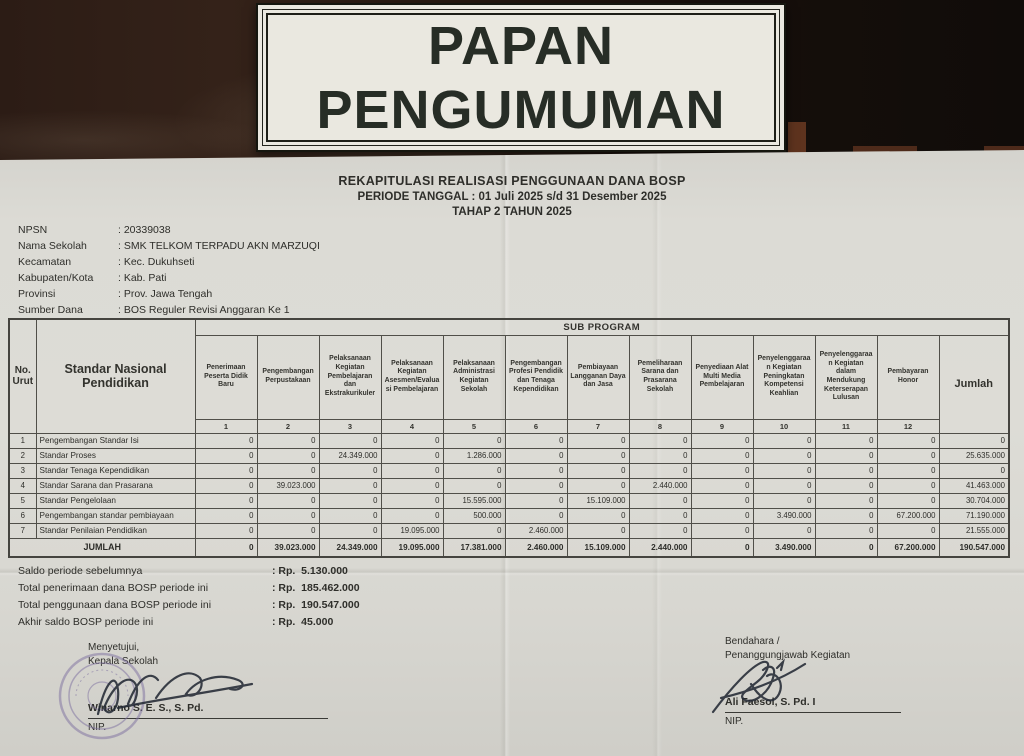  Describe the element at coordinates (722, 547) in the screenshot. I see `total-value: 0` at that location.